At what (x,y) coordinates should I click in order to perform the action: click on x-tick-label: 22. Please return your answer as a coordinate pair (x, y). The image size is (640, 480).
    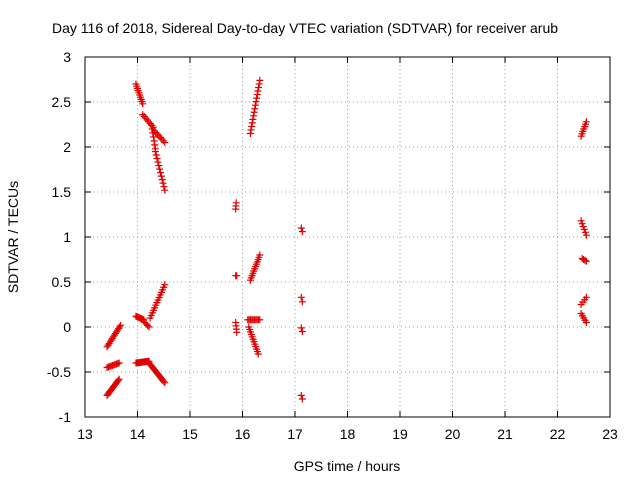
    Looking at the image, I should click on (558, 434).